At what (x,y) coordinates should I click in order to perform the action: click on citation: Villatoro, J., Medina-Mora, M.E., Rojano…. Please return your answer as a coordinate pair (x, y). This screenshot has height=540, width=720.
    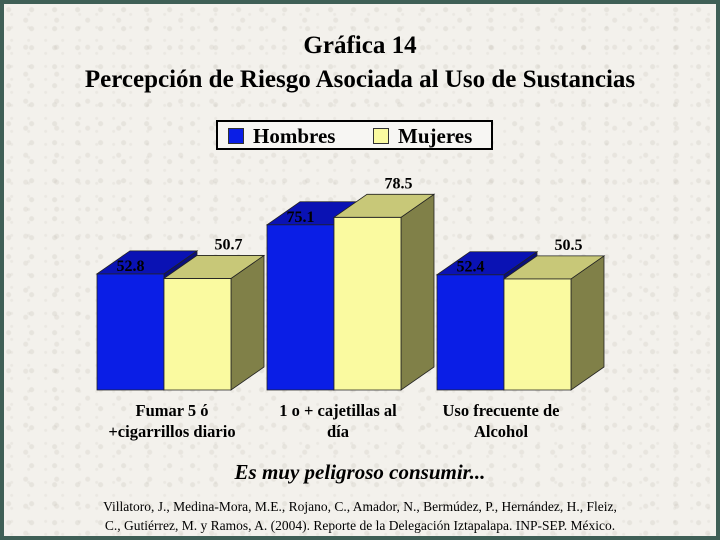
    Looking at the image, I should click on (360, 516).